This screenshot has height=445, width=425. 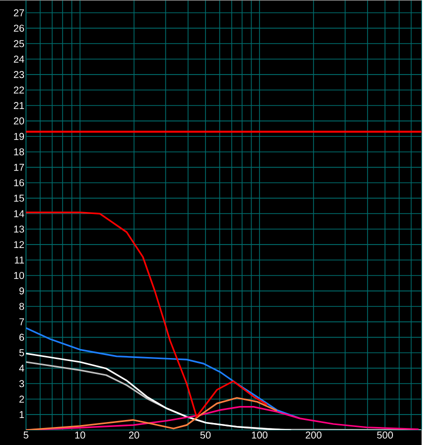 What do you see at coordinates (80, 435) in the screenshot?
I see `x-tick-label: 10` at bounding box center [80, 435].